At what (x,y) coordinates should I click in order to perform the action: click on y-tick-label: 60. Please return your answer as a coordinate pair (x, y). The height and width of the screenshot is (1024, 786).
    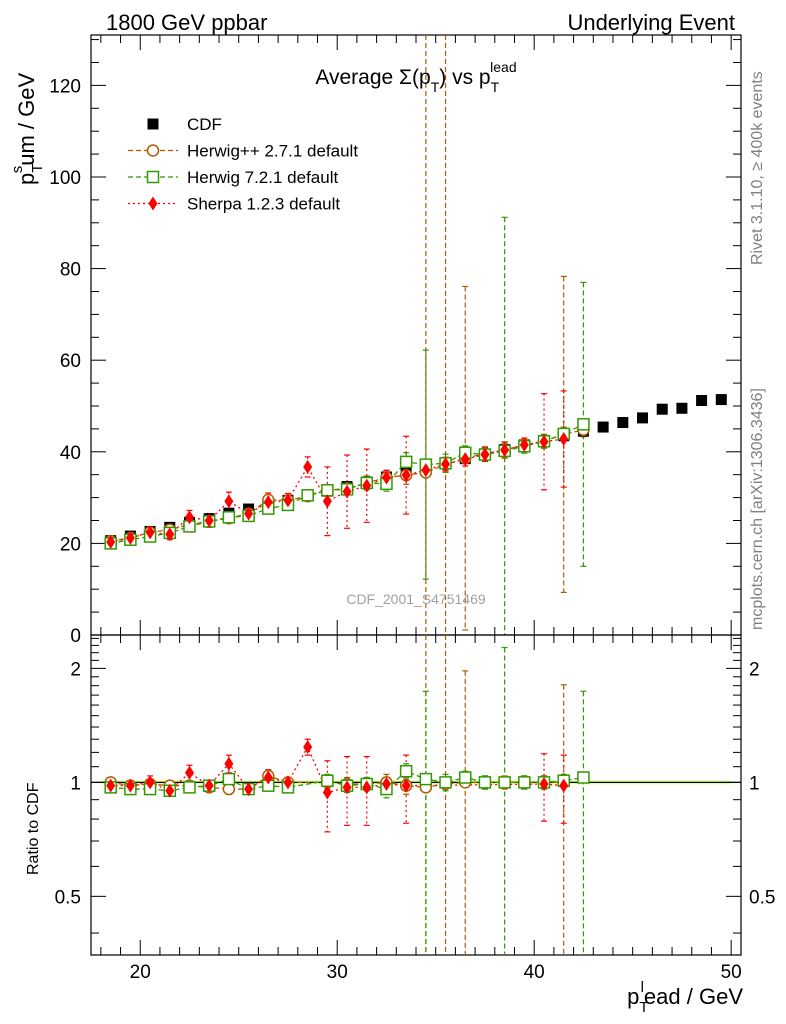
    Looking at the image, I should click on (70, 361).